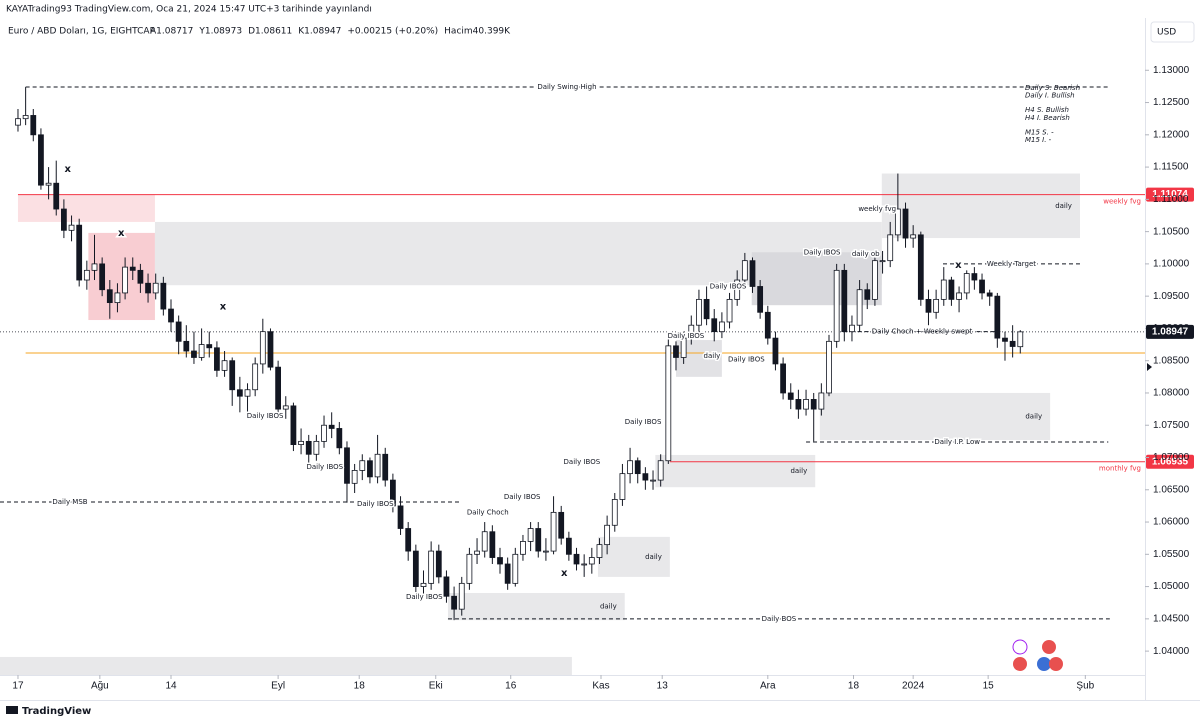  Describe the element at coordinates (1038, 140) in the screenshot. I see `status-note: M15 I. -` at that location.